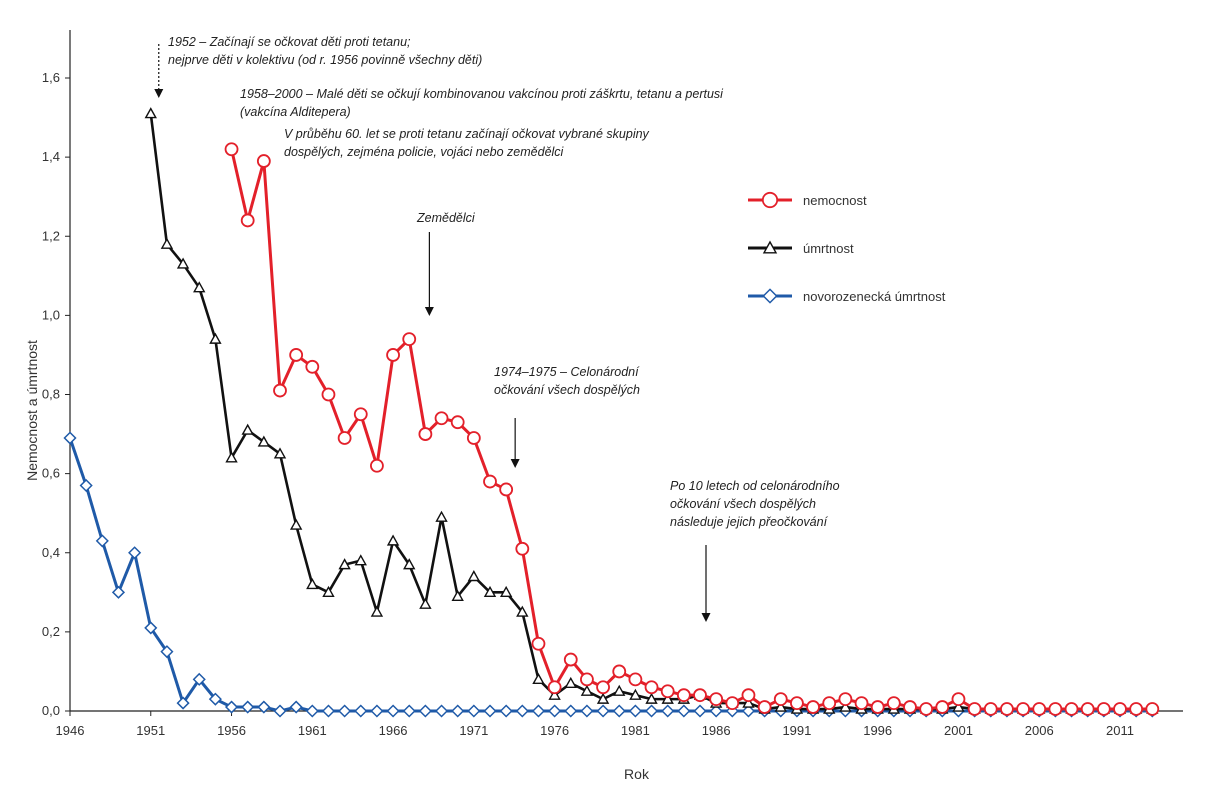 The image size is (1215, 800). What do you see at coordinates (231, 730) in the screenshot?
I see `x-tick-label: 1956` at bounding box center [231, 730].